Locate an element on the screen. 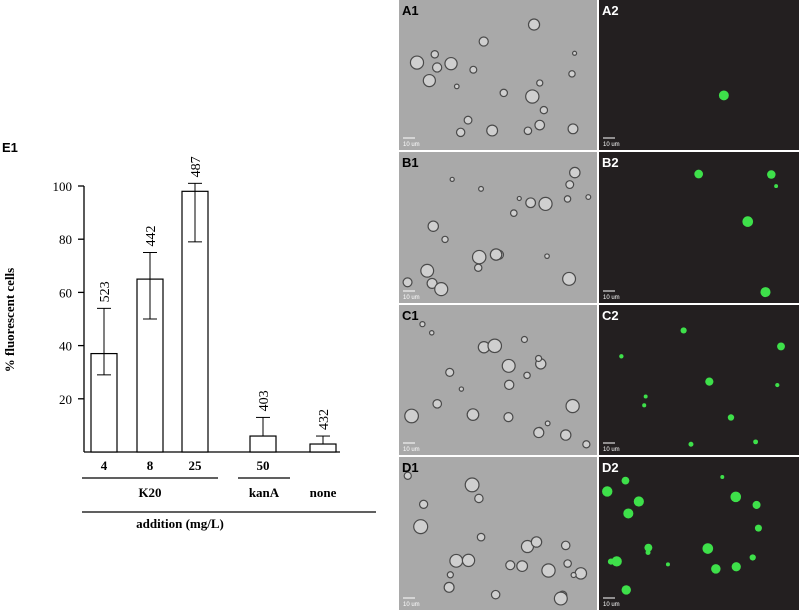  panel-label: D2 is located at coordinates (610, 467).